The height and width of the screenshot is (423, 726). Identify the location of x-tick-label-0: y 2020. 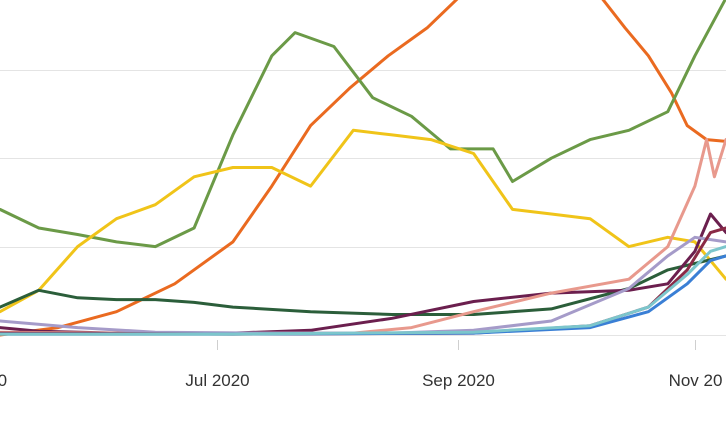
(3, 380).